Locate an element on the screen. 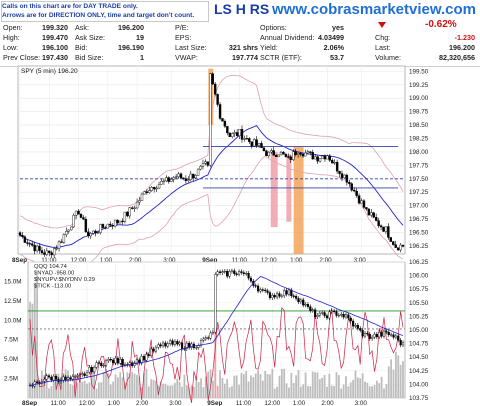  indicator-legend-entry: QQQ 104.74 is located at coordinates (51, 267).